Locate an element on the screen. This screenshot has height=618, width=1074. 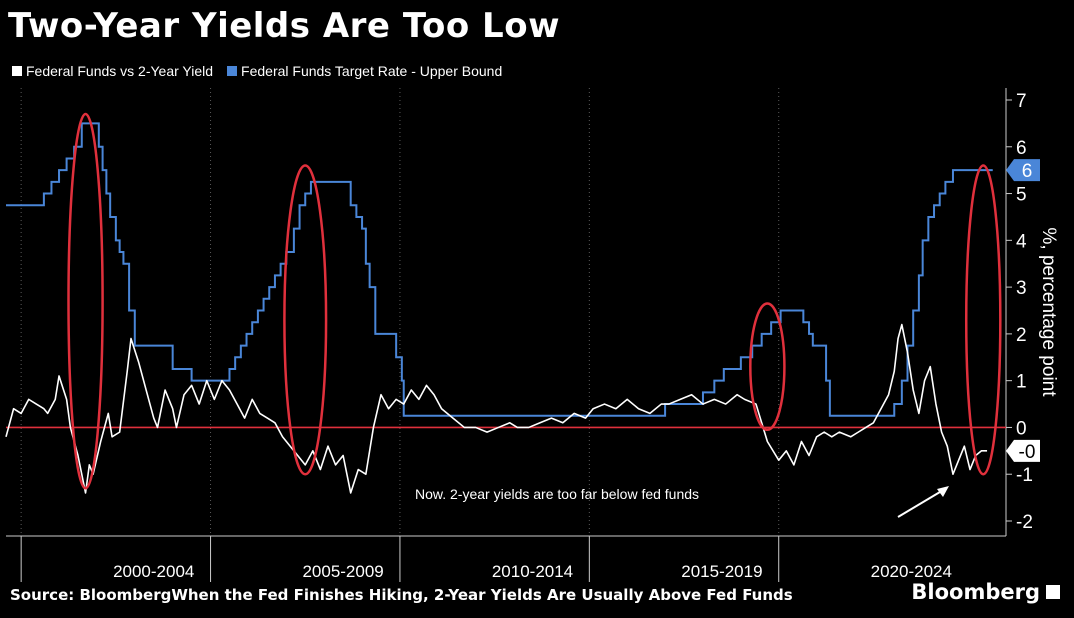
y-tick-label: 0 is located at coordinates (1021, 428).